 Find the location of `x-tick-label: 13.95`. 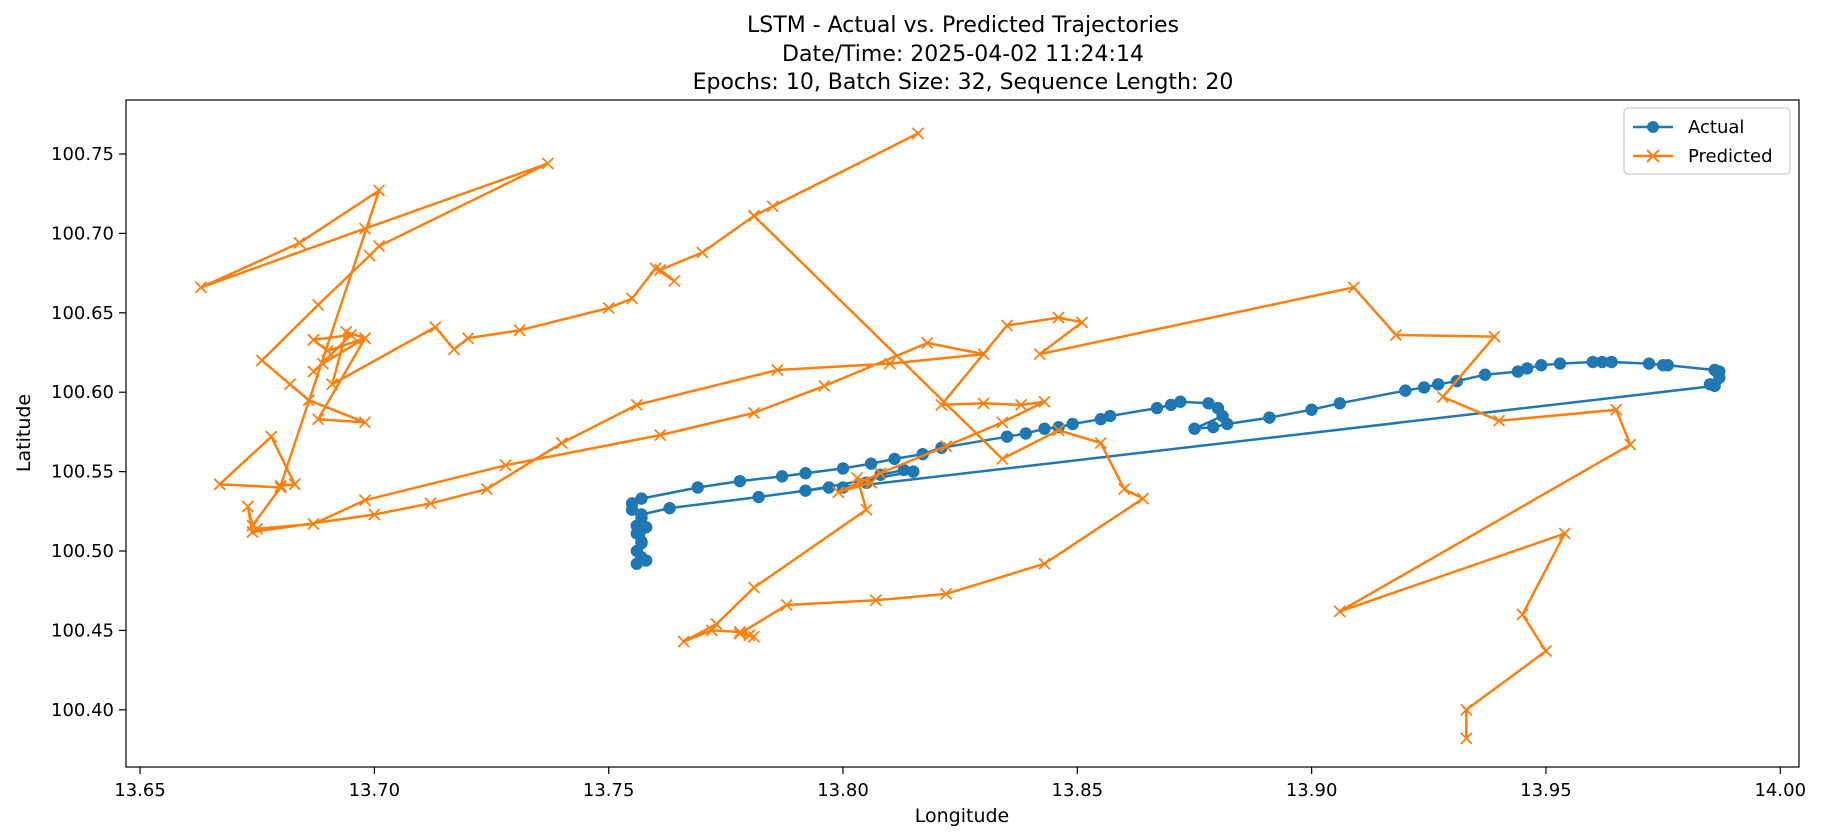

x-tick-label: 13.95 is located at coordinates (1546, 790).